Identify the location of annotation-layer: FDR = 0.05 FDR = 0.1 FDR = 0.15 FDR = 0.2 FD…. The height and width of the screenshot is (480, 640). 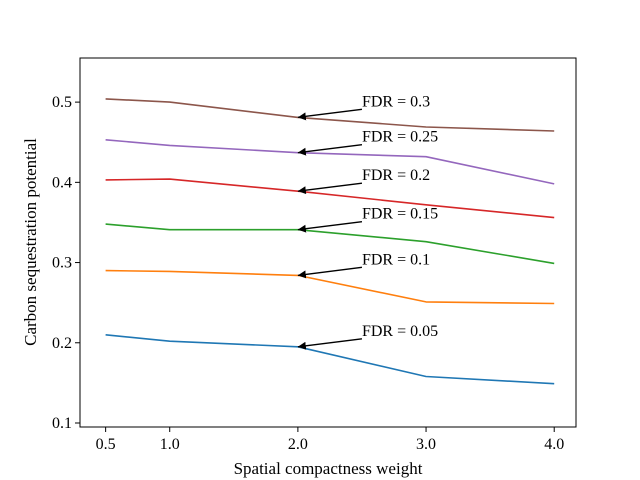
(367, 221).